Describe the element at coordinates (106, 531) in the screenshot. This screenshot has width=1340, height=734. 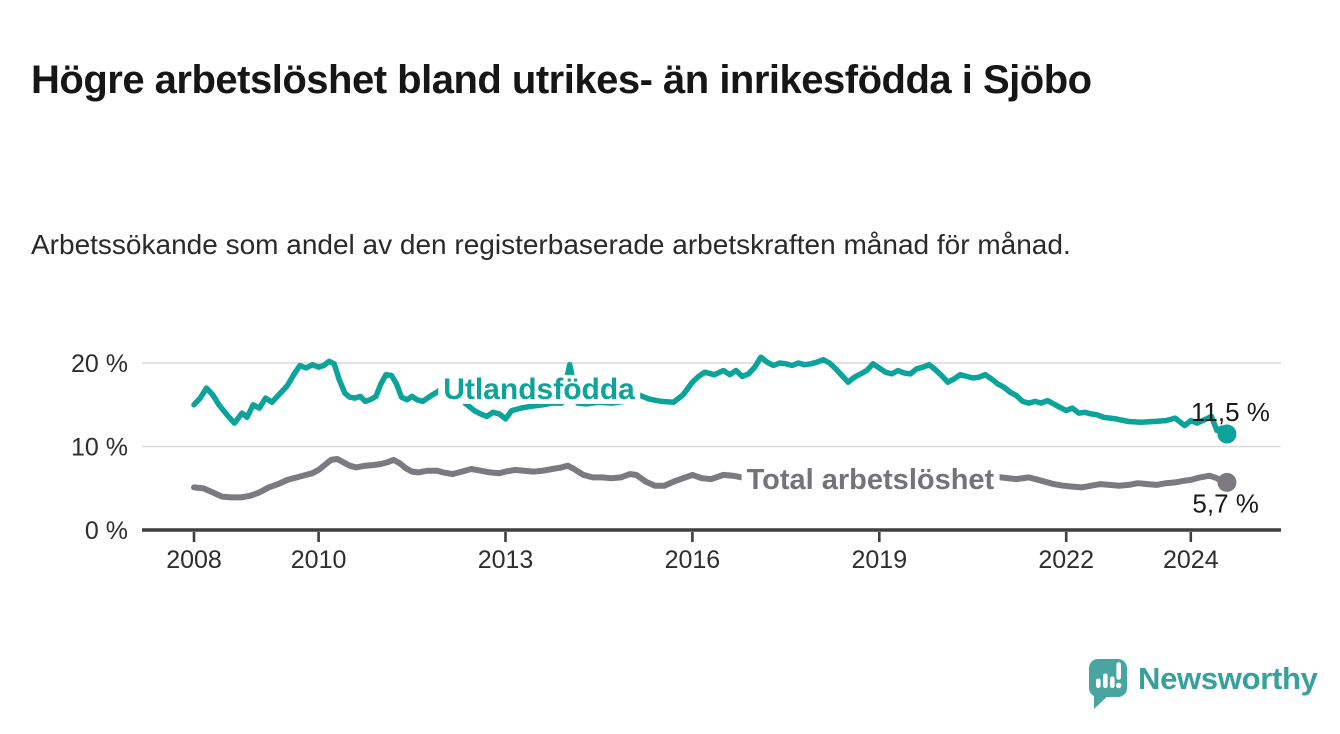
I see `y-axis-tick-label: 0 %` at that location.